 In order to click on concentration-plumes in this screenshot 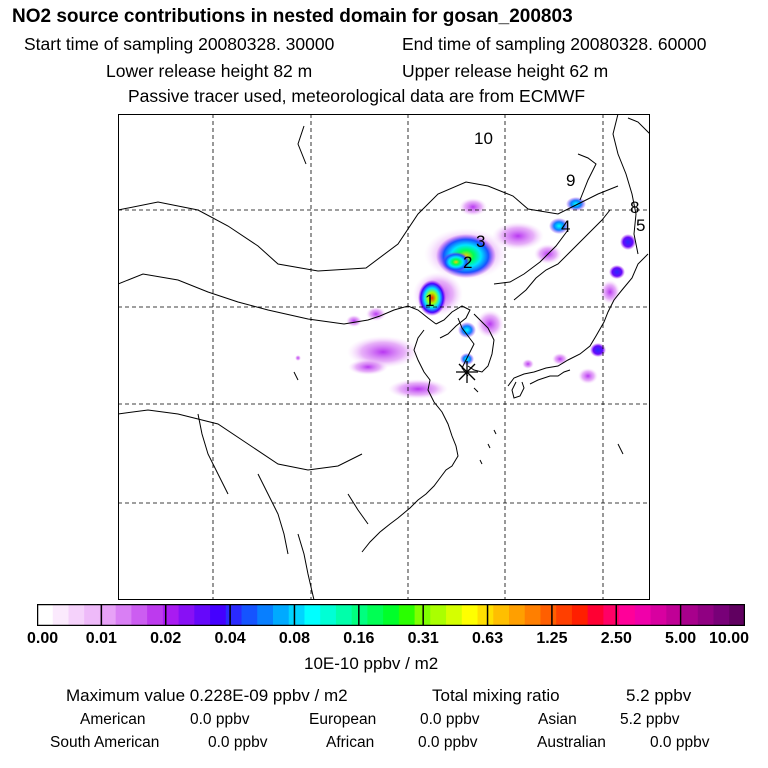, I will do `click(465, 298)`.